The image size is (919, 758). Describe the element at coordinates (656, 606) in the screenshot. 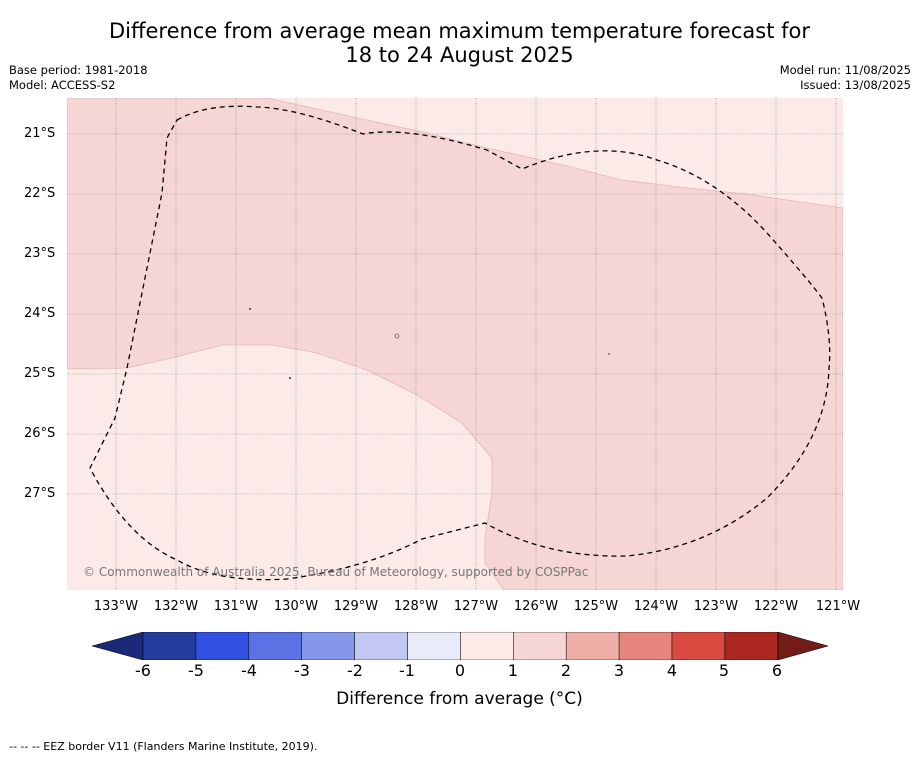

I see `lon-label: 124°W` at that location.